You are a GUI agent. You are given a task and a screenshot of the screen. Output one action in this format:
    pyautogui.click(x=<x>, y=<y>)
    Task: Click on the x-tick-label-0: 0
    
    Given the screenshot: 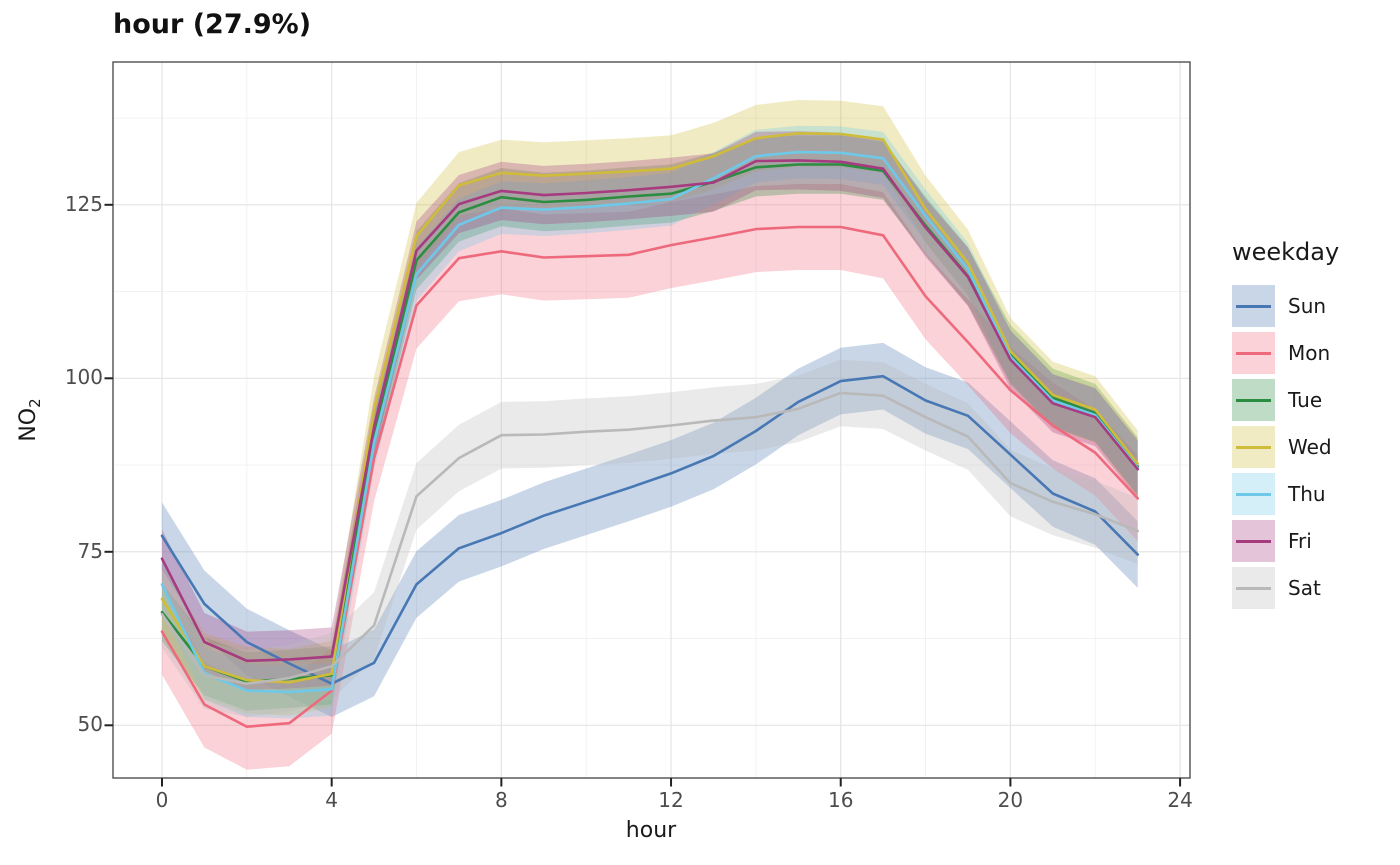 What is the action you would take?
    pyautogui.click(x=162, y=800)
    